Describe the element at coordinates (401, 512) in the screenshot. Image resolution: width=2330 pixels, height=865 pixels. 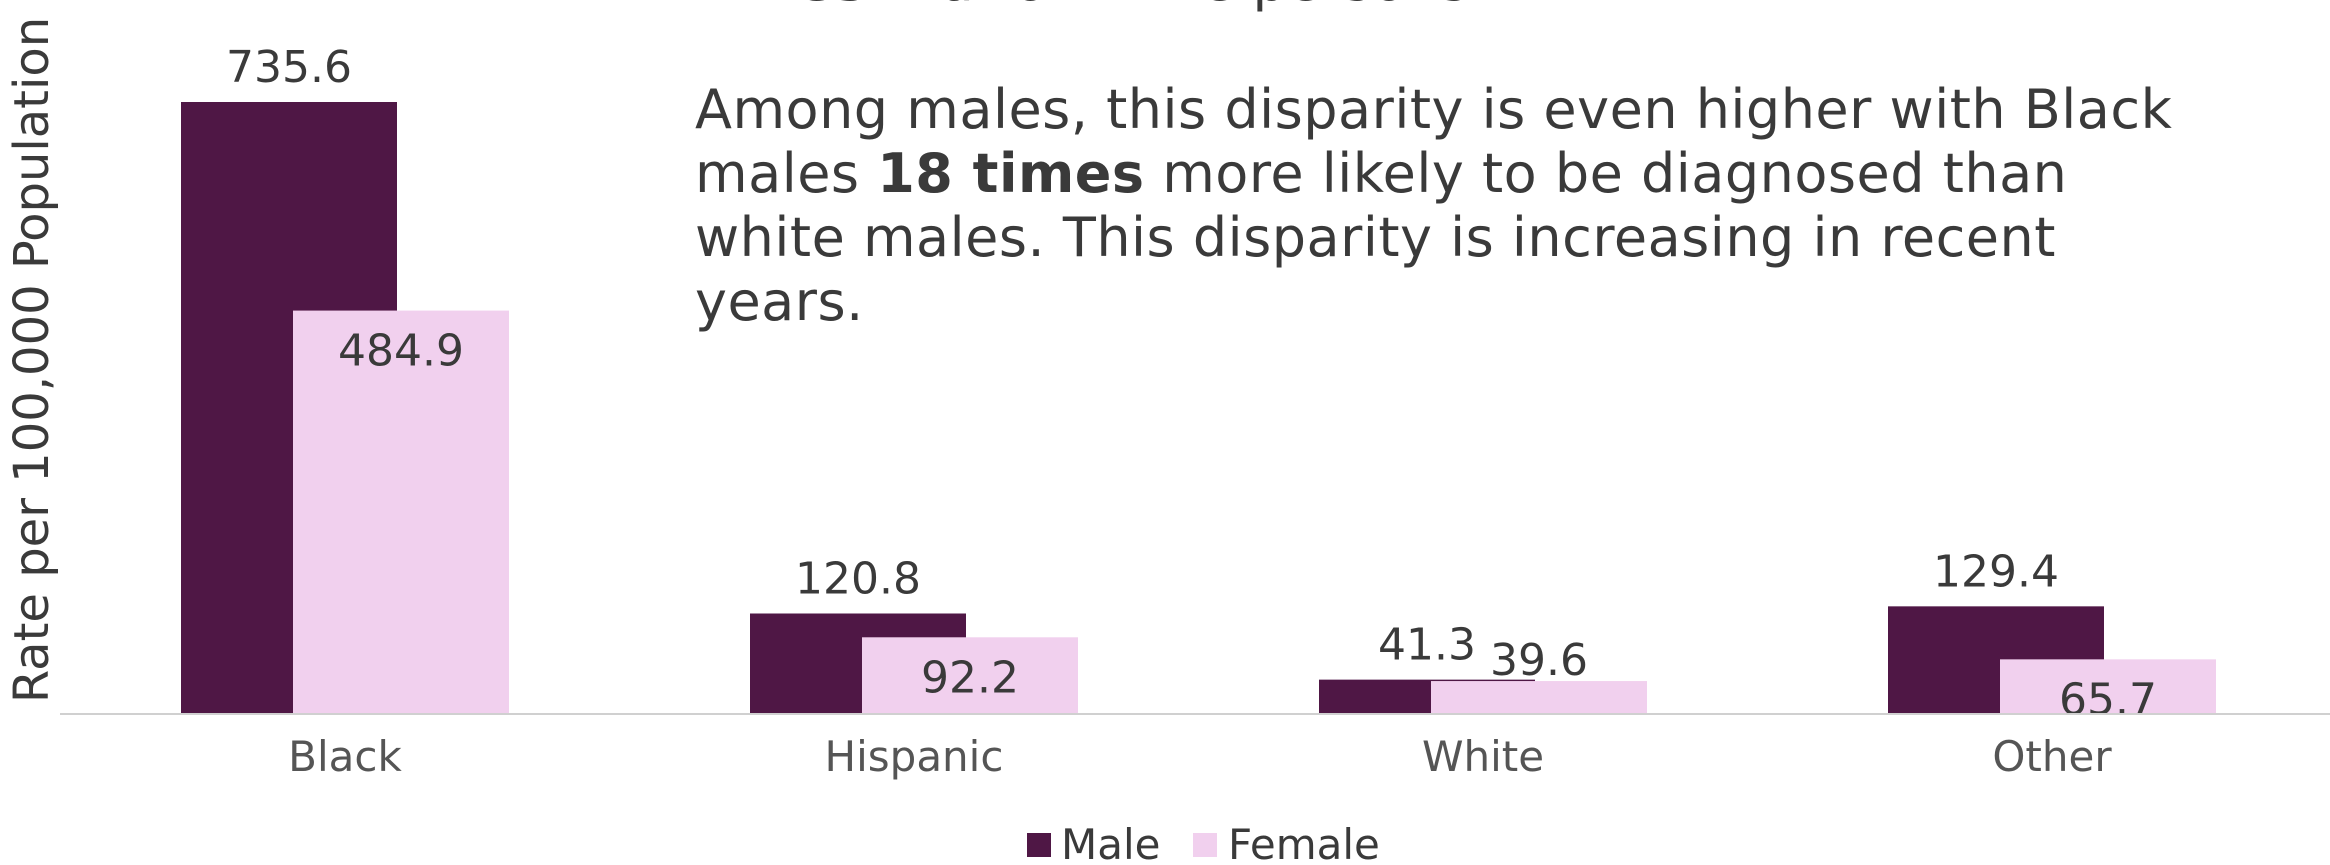
I see `bar-female-black` at that location.